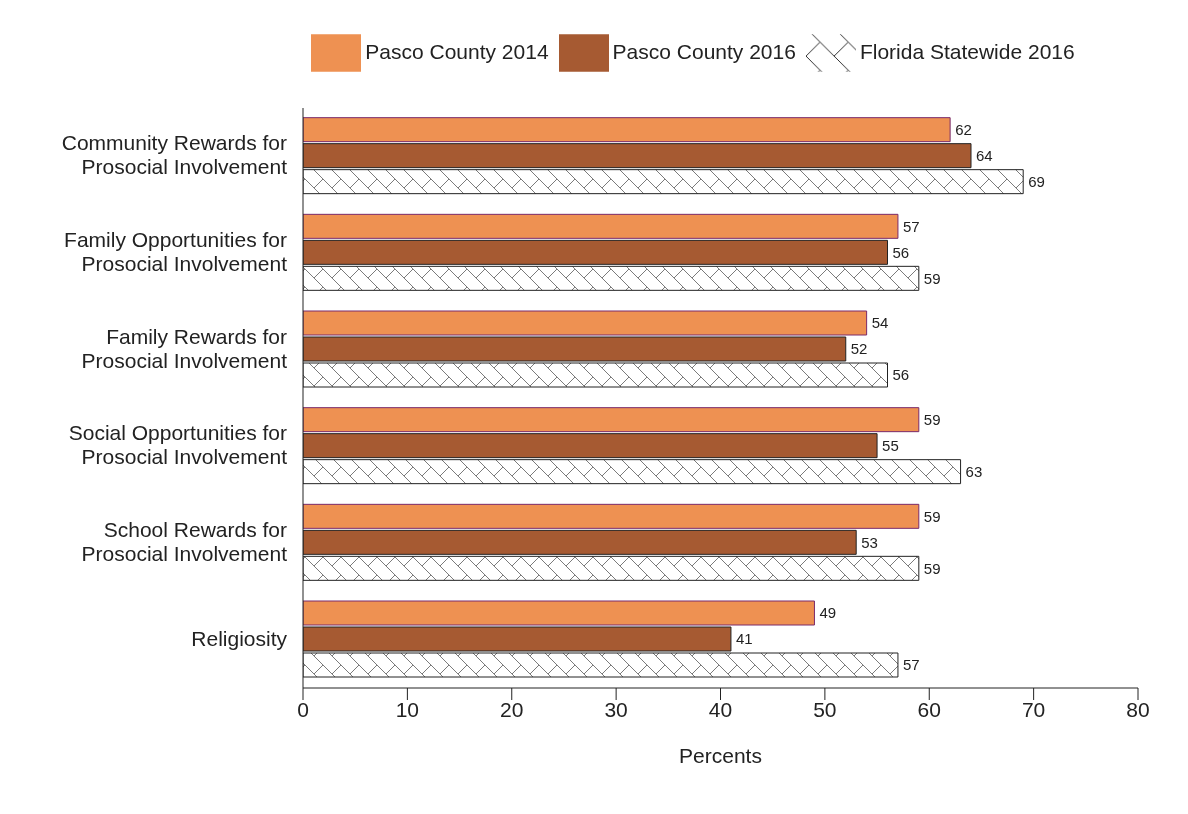 Image resolution: width=1188 pixels, height=814 pixels. I want to click on legend-label: Pasco County 2014, so click(457, 51).